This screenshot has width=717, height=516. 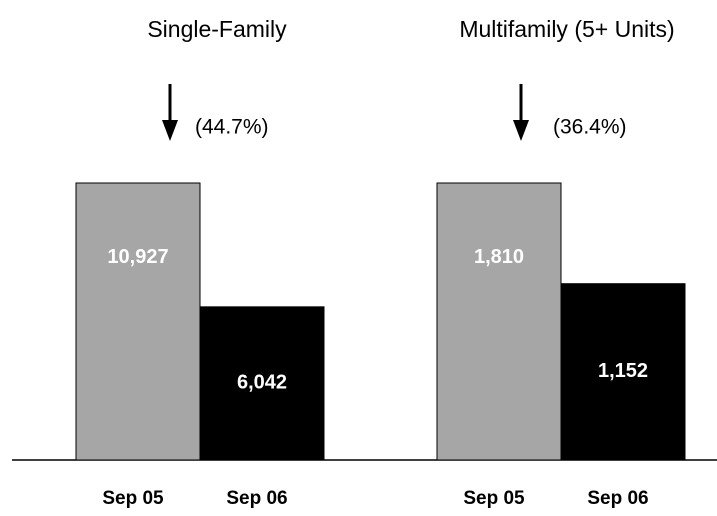 What do you see at coordinates (137, 257) in the screenshot?
I see `value-label: 10,927` at bounding box center [137, 257].